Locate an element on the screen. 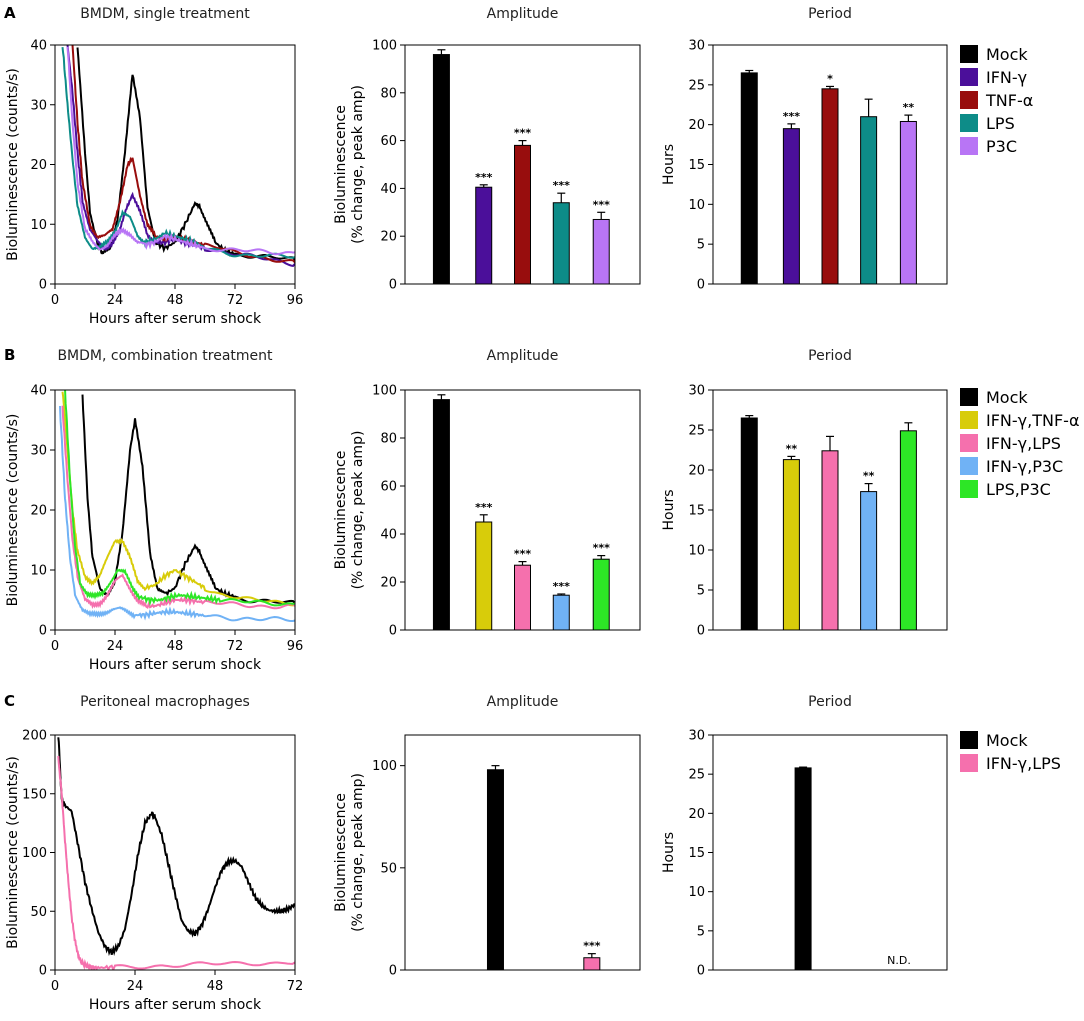 This screenshot has height=1021, width=1084. significance-p3c: *** is located at coordinates (602, 204).